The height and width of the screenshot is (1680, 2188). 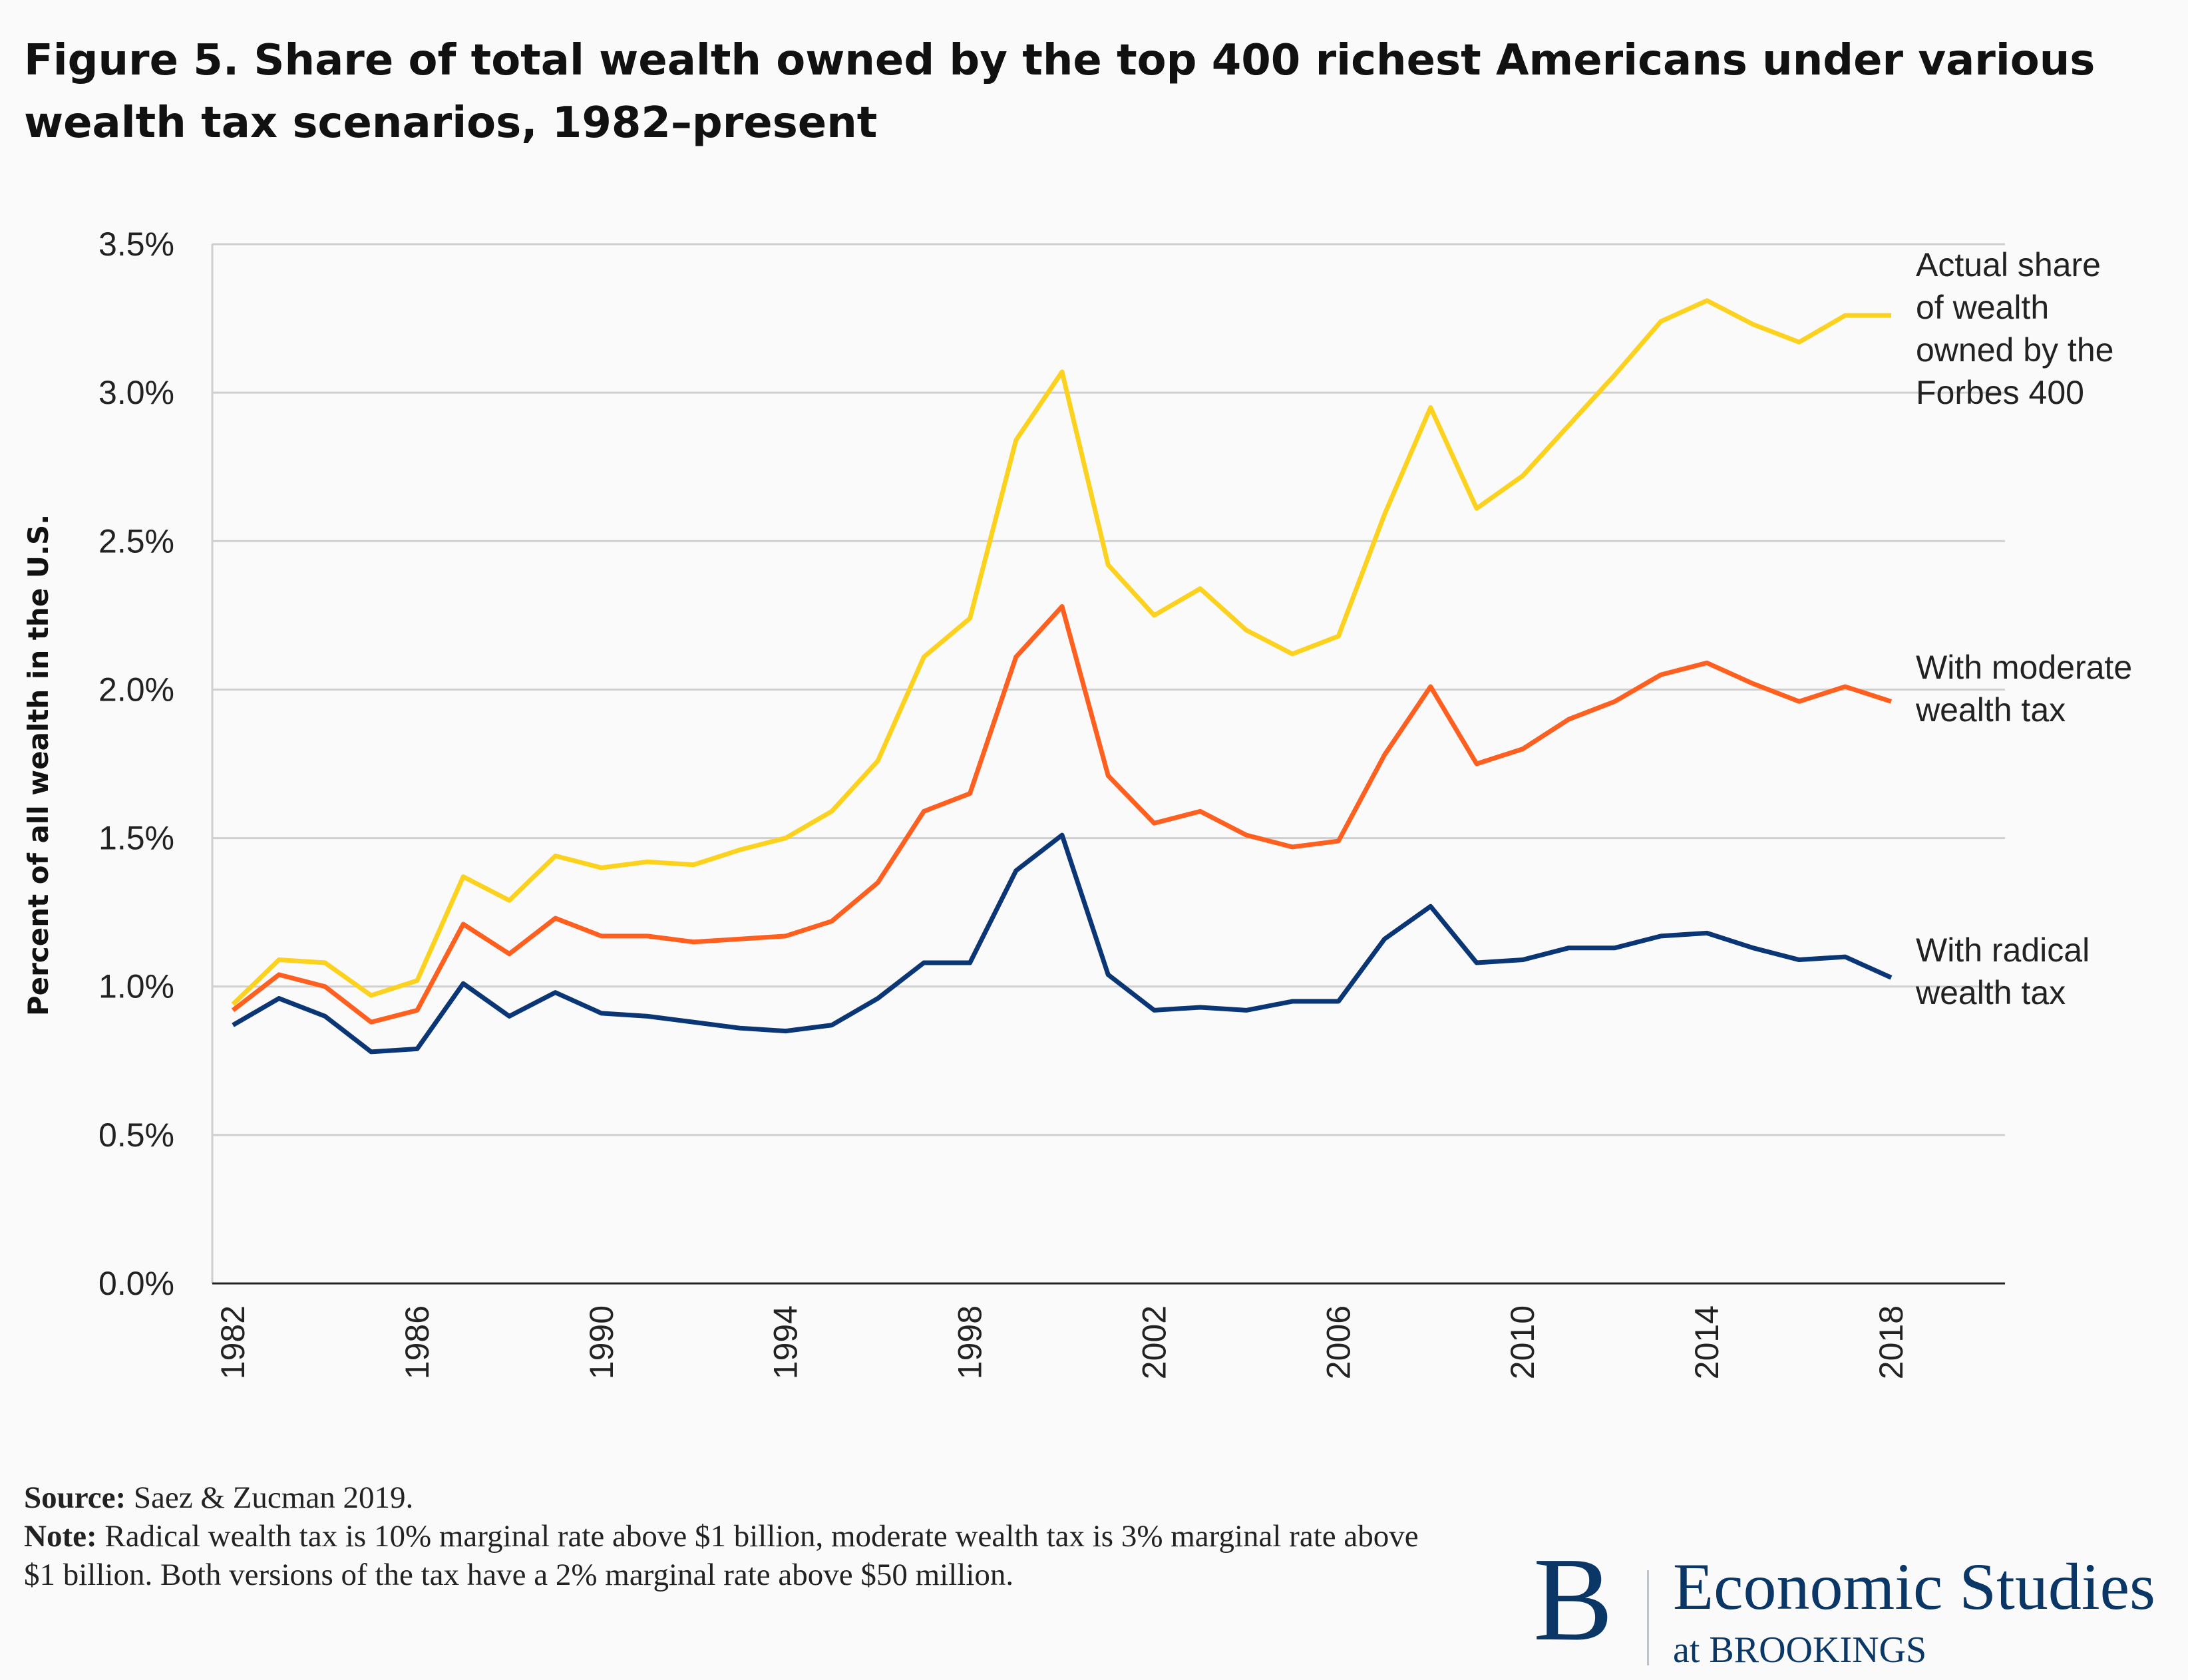 What do you see at coordinates (136, 1135) in the screenshot?
I see `y-tick-label: 0.5%` at bounding box center [136, 1135].